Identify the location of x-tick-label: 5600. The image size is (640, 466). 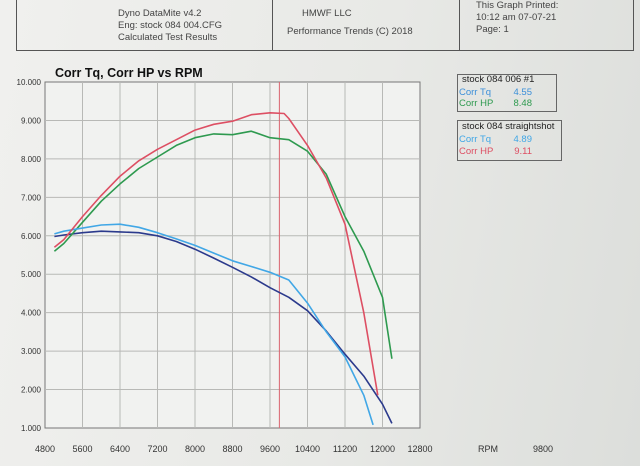
(82, 449).